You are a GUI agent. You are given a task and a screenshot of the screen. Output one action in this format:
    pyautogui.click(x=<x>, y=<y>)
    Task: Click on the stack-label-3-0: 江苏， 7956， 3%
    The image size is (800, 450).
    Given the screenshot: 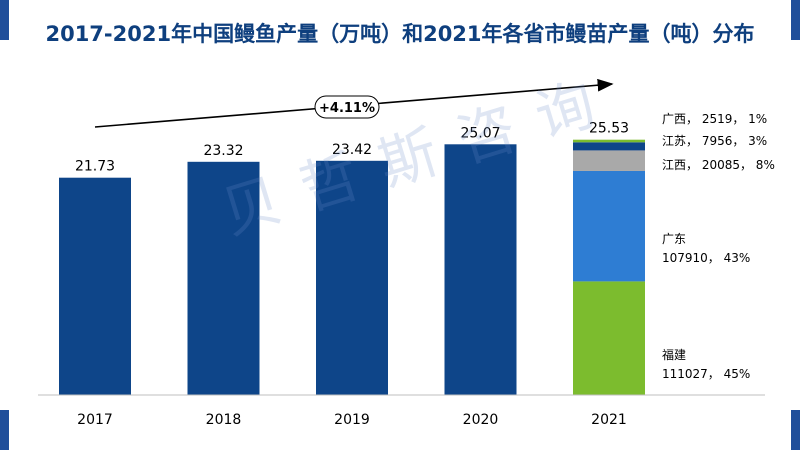 What is the action you would take?
    pyautogui.click(x=714, y=141)
    